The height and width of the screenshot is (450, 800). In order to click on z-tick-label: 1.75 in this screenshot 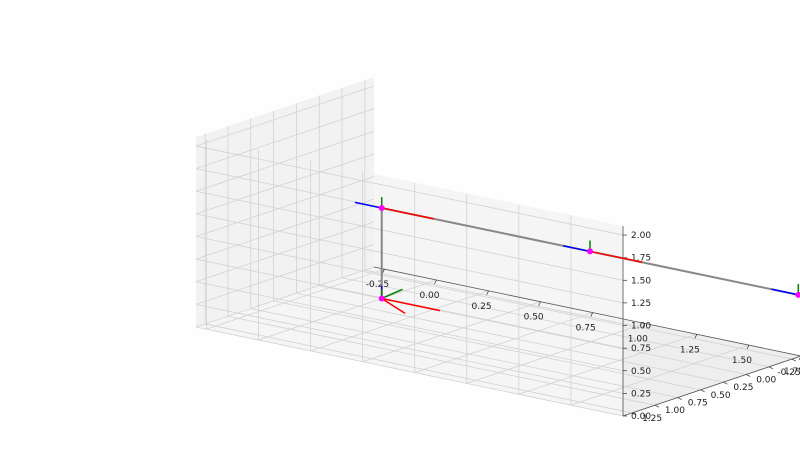, I will do `click(641, 259)`.